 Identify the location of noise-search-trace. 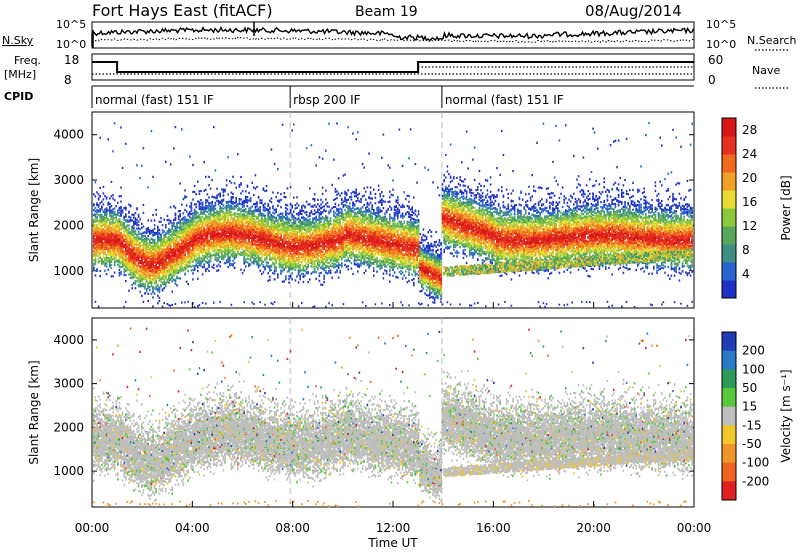
(392, 39).